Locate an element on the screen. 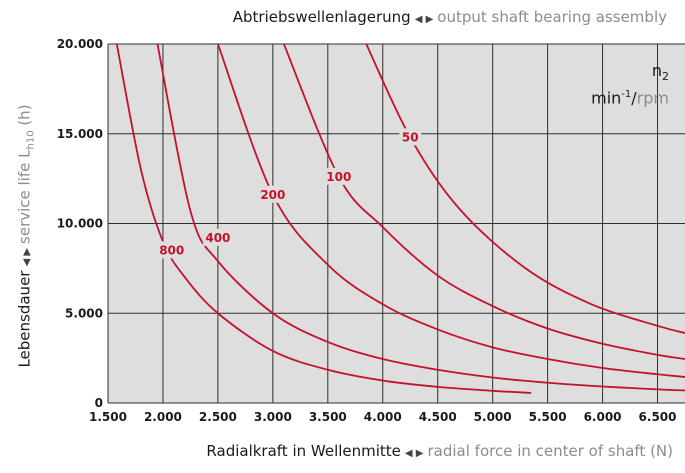 This screenshot has height=473, width=685. y-tick-label: 20.000 is located at coordinates (80, 44).